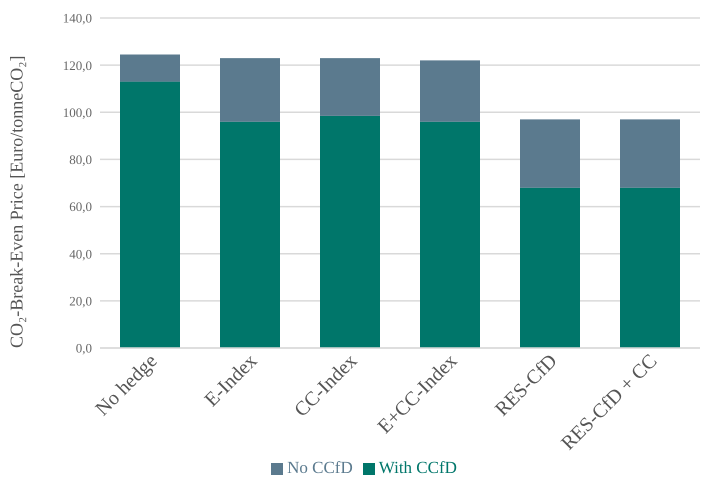 The image size is (718, 486). What do you see at coordinates (320, 467) in the screenshot?
I see `legend-label: No CCfD` at bounding box center [320, 467].